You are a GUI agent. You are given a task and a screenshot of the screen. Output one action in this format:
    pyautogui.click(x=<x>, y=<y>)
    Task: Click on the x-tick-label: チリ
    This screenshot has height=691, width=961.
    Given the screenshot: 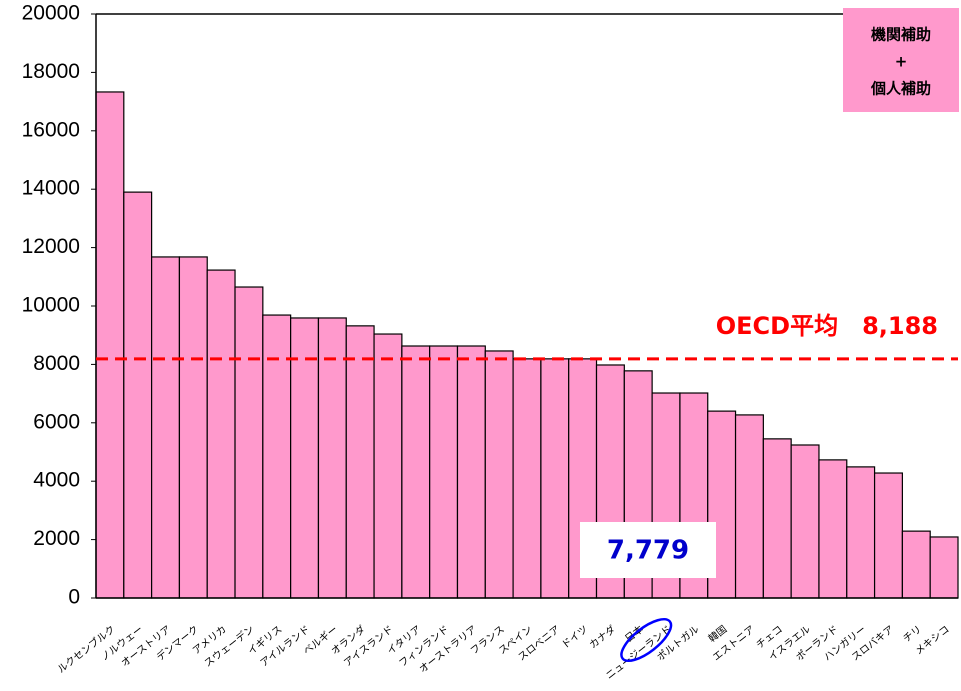 What is the action you would take?
    pyautogui.click(x=912, y=634)
    